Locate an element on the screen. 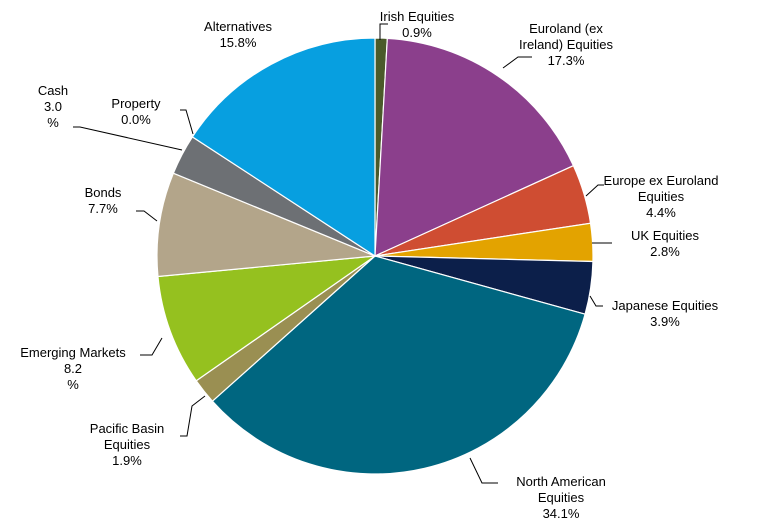 The image size is (760, 527). leader-line-euroland-ex-ireland-equities is located at coordinates (517, 62).